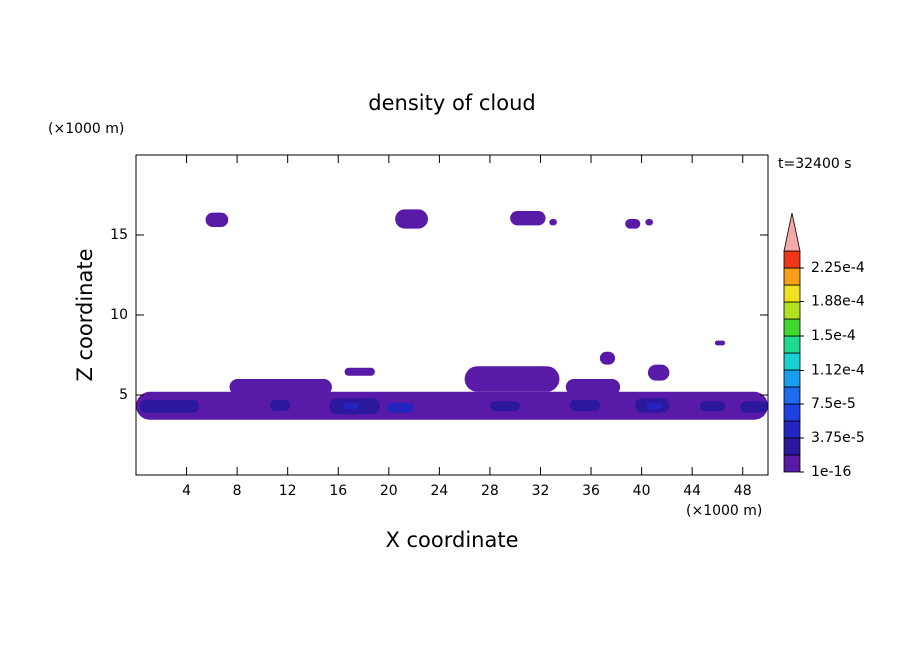 The image size is (904, 654). I want to click on chart-title: density of cloud, so click(451, 103).